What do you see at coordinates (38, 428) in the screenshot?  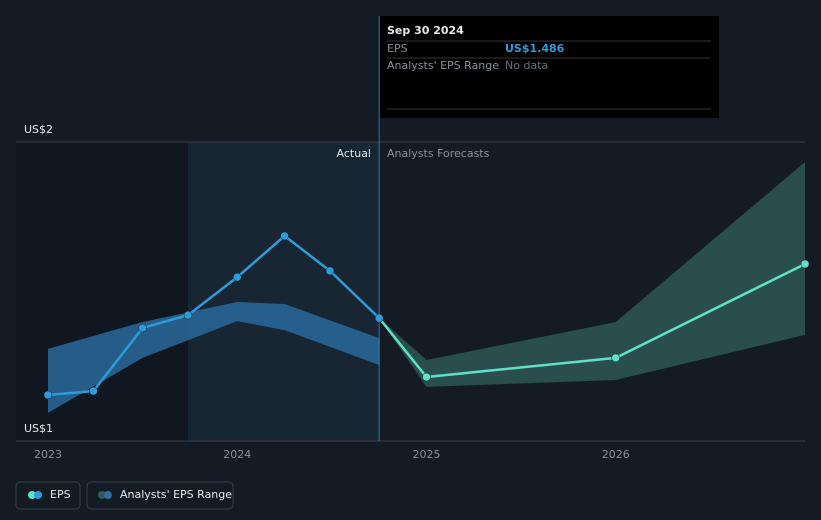 I see `y-tick-label: US$1` at bounding box center [38, 428].